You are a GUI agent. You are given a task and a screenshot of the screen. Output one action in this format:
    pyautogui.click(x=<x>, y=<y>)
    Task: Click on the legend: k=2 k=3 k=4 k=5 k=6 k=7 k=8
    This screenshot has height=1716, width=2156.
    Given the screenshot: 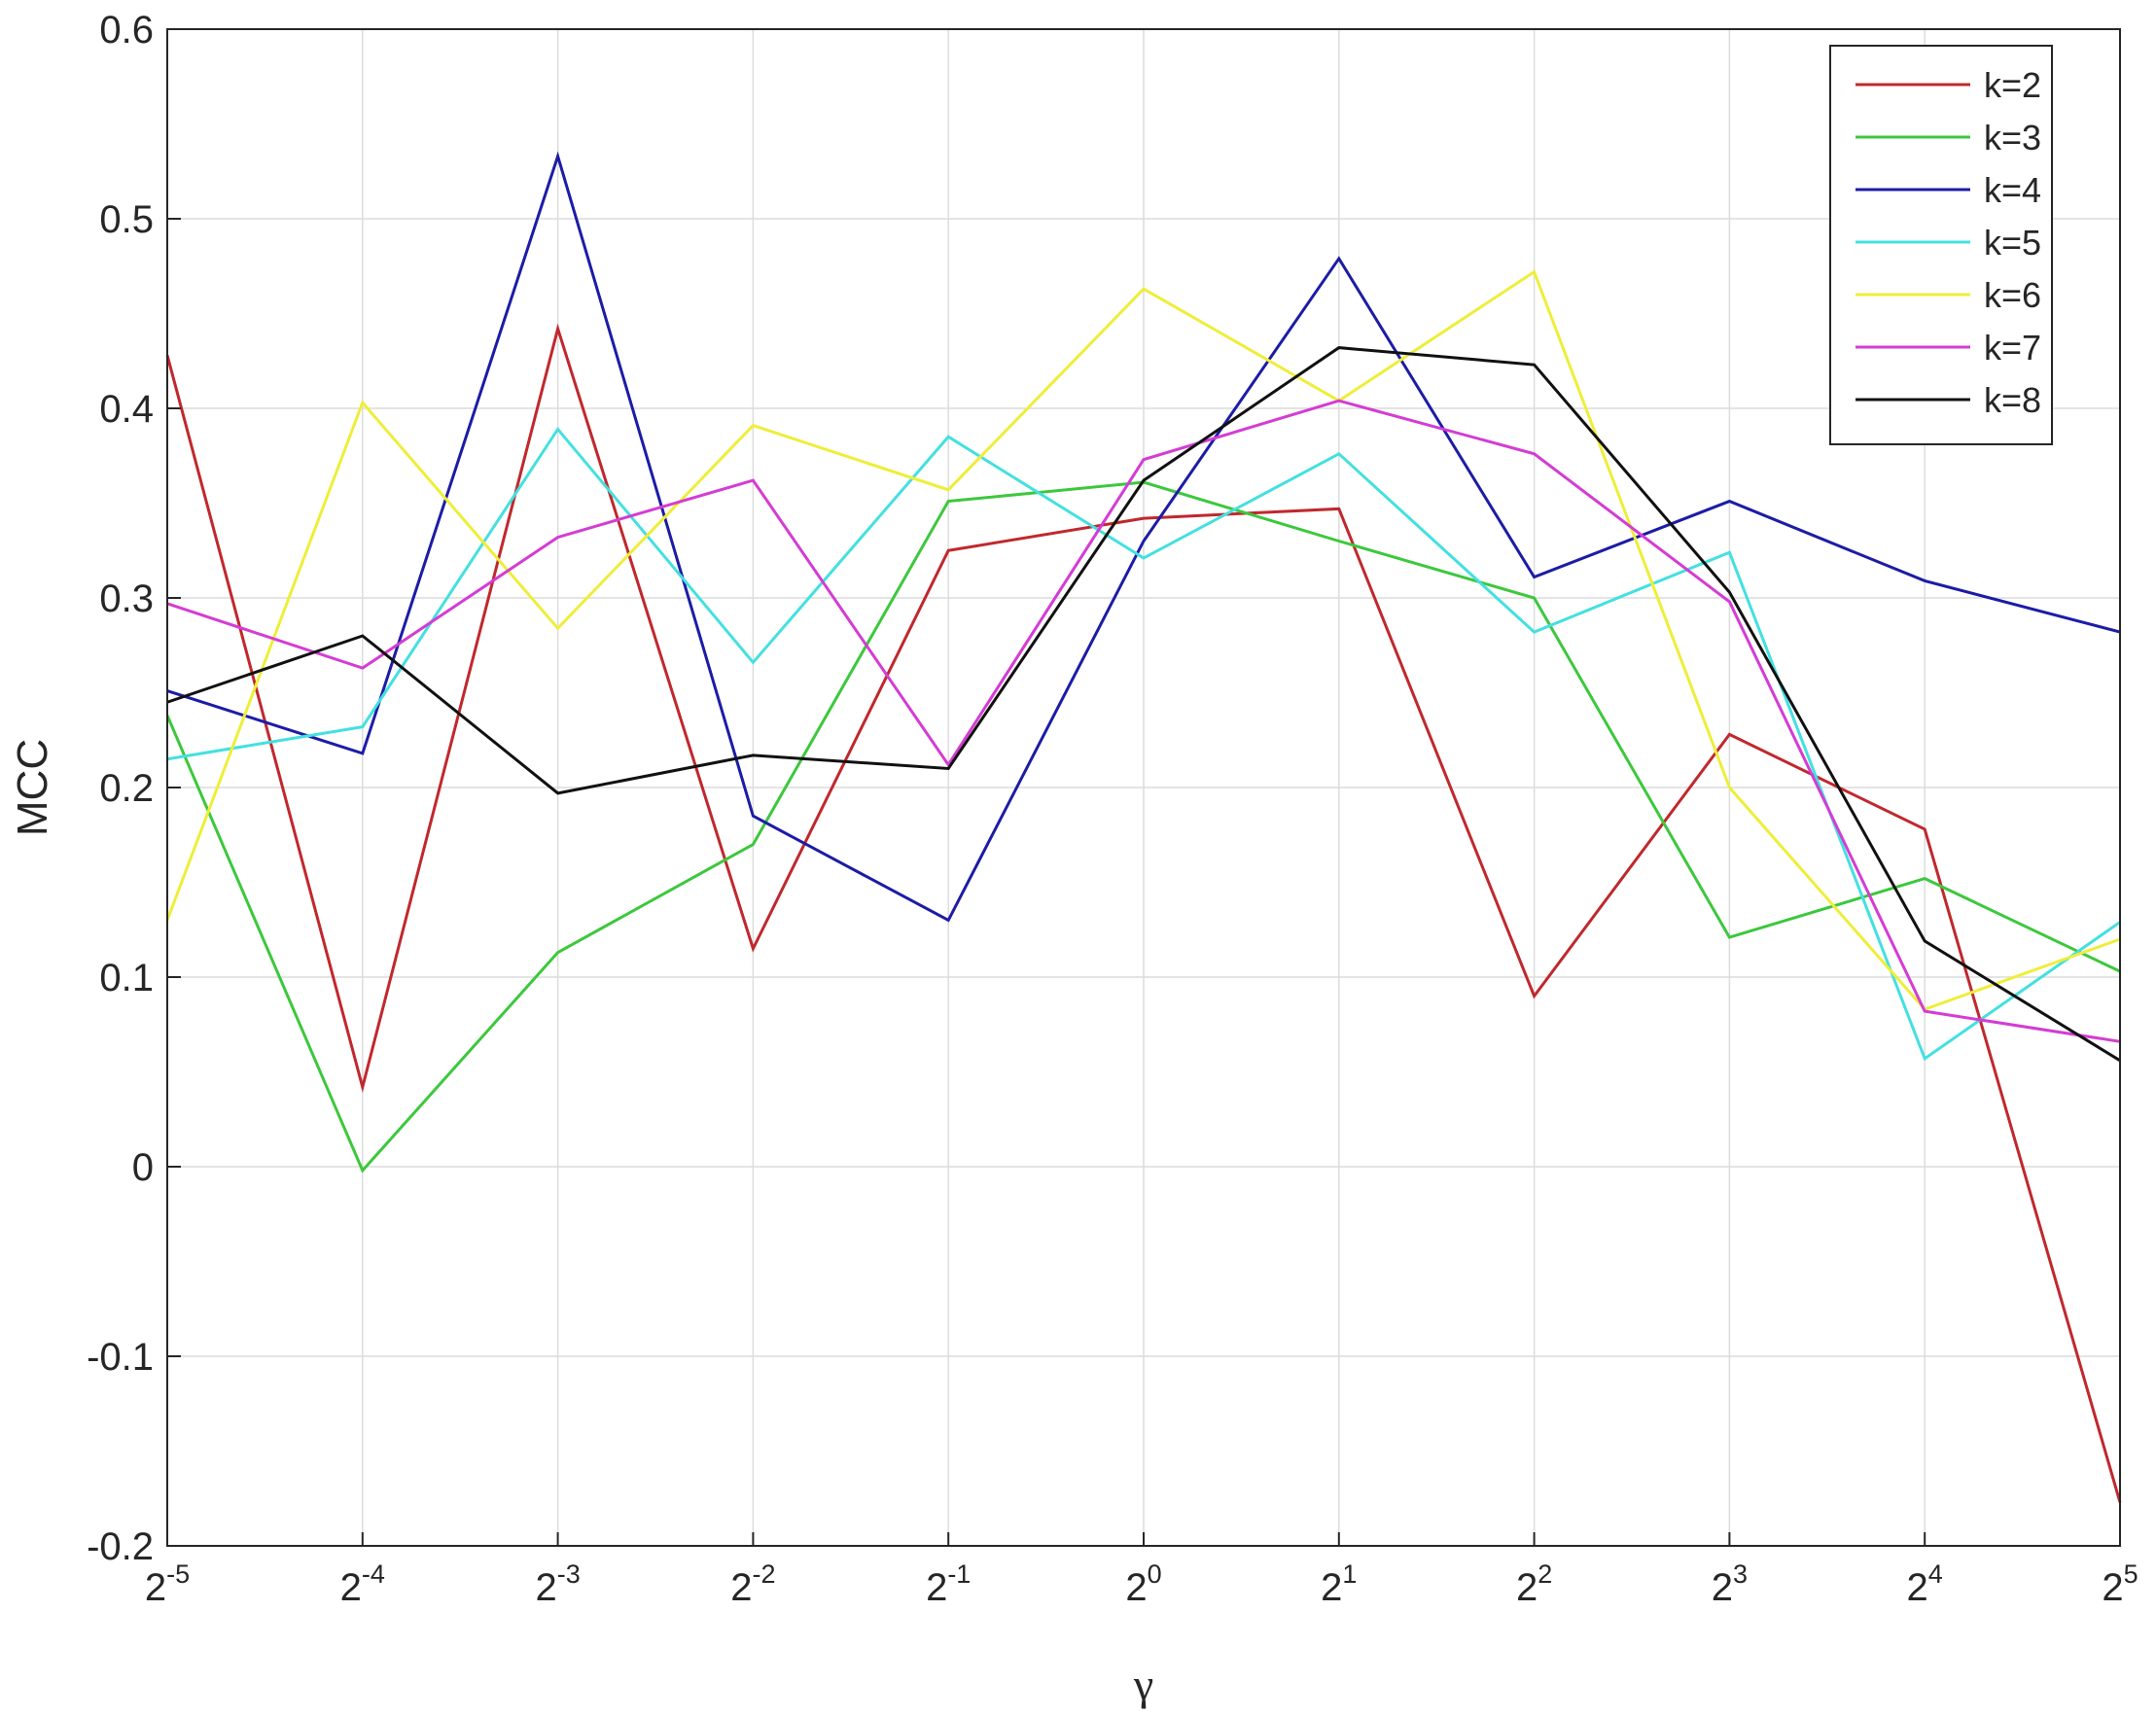 What is the action you would take?
    pyautogui.click(x=1941, y=245)
    